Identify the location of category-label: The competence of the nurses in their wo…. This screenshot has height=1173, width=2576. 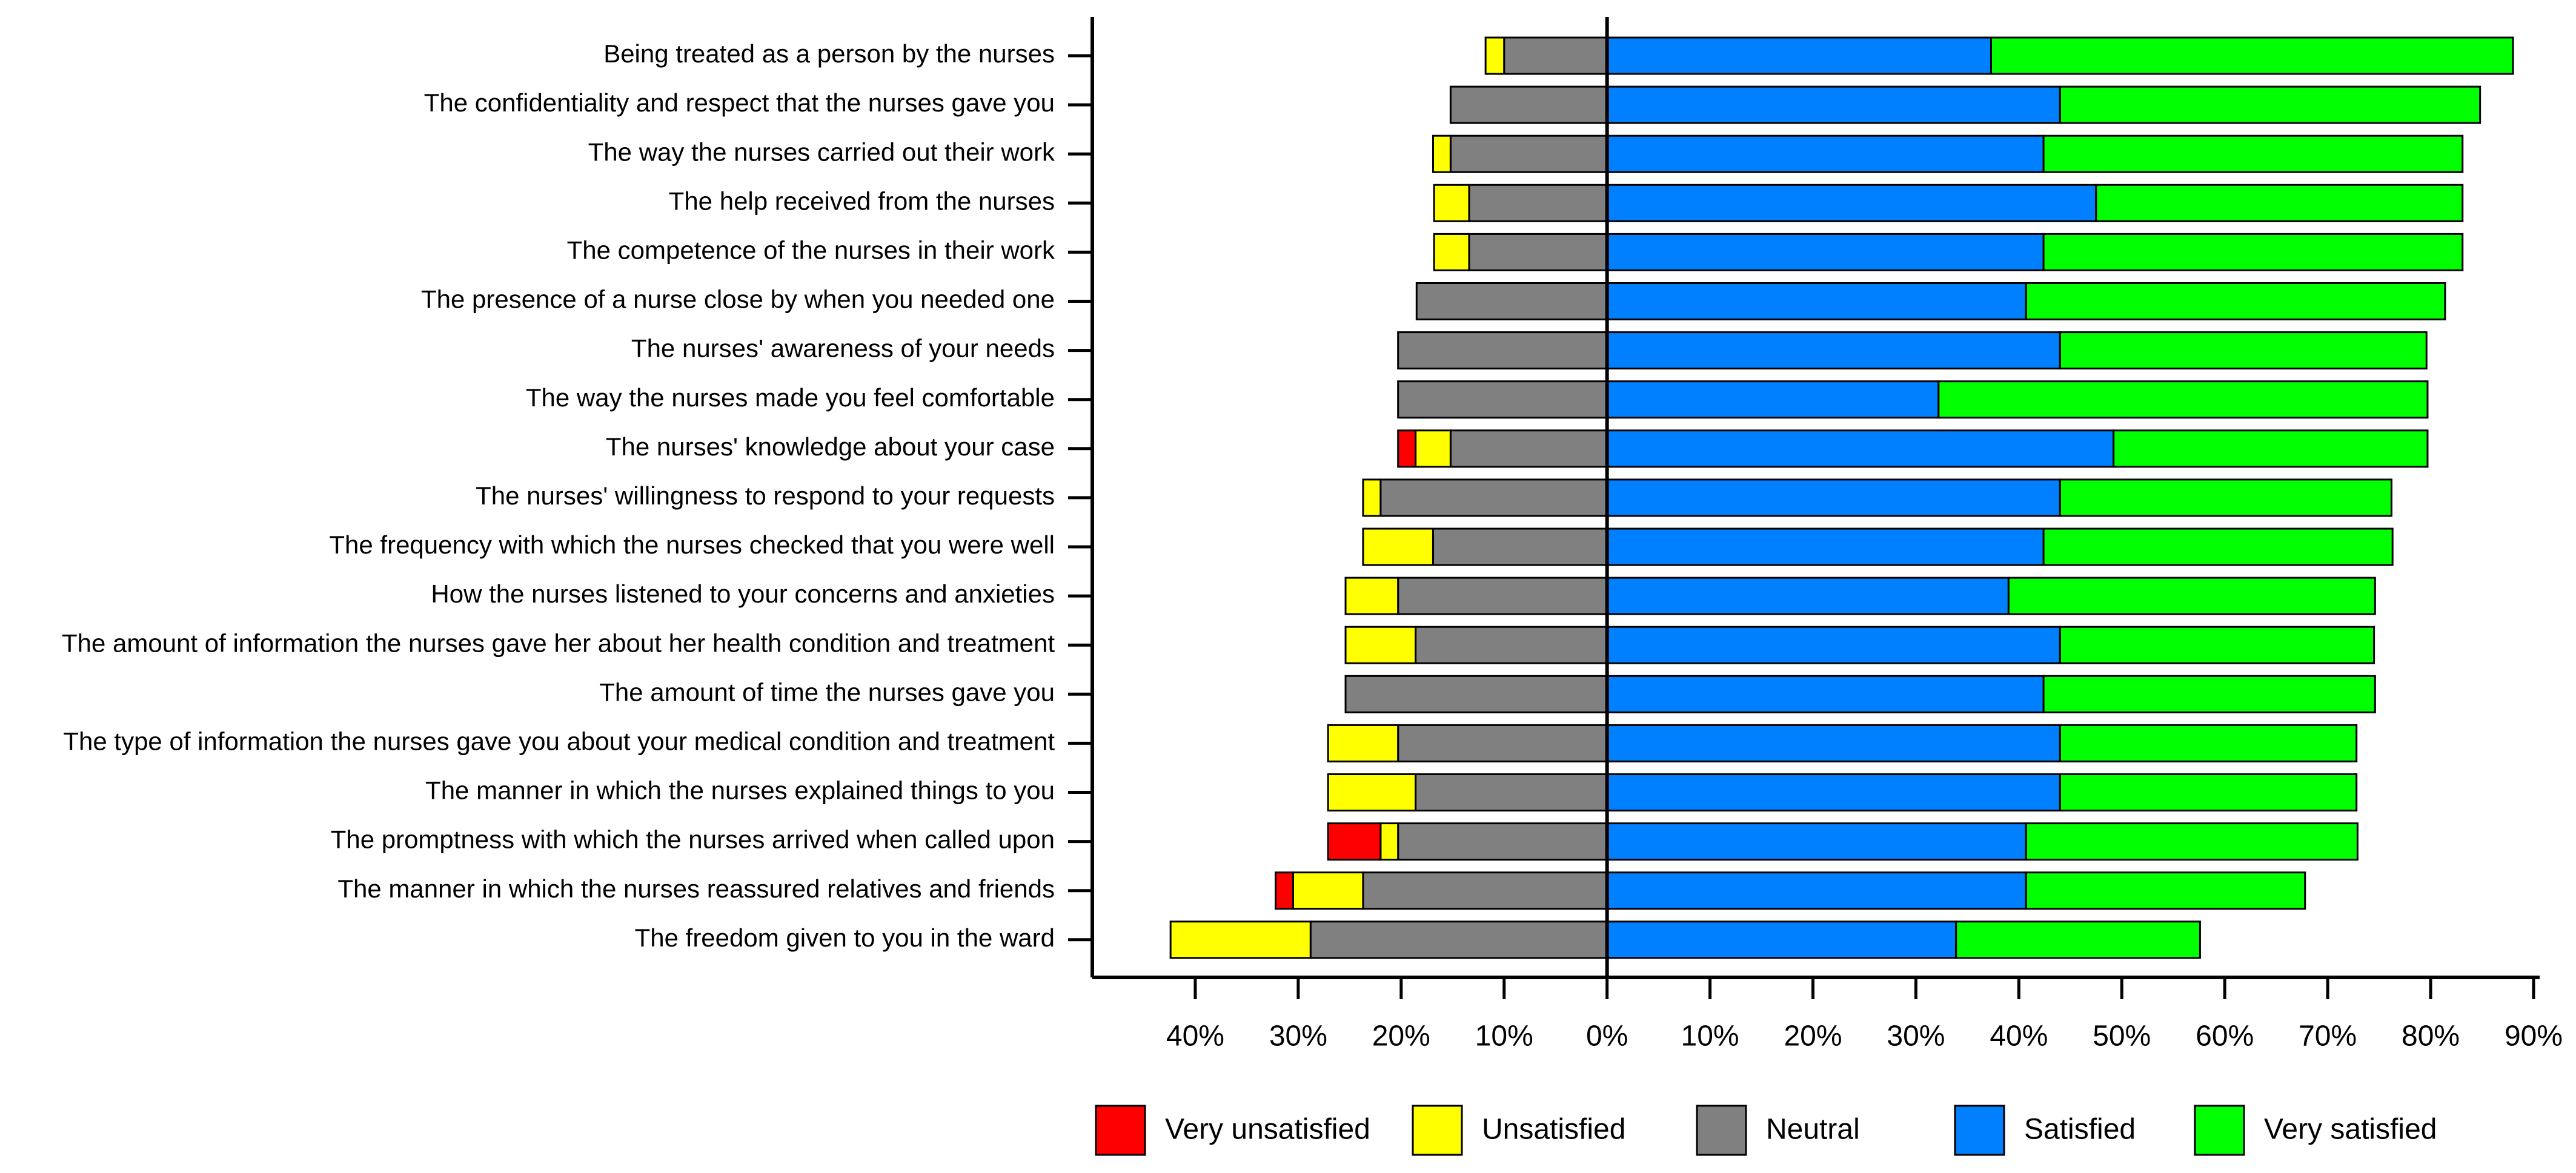
(811, 250).